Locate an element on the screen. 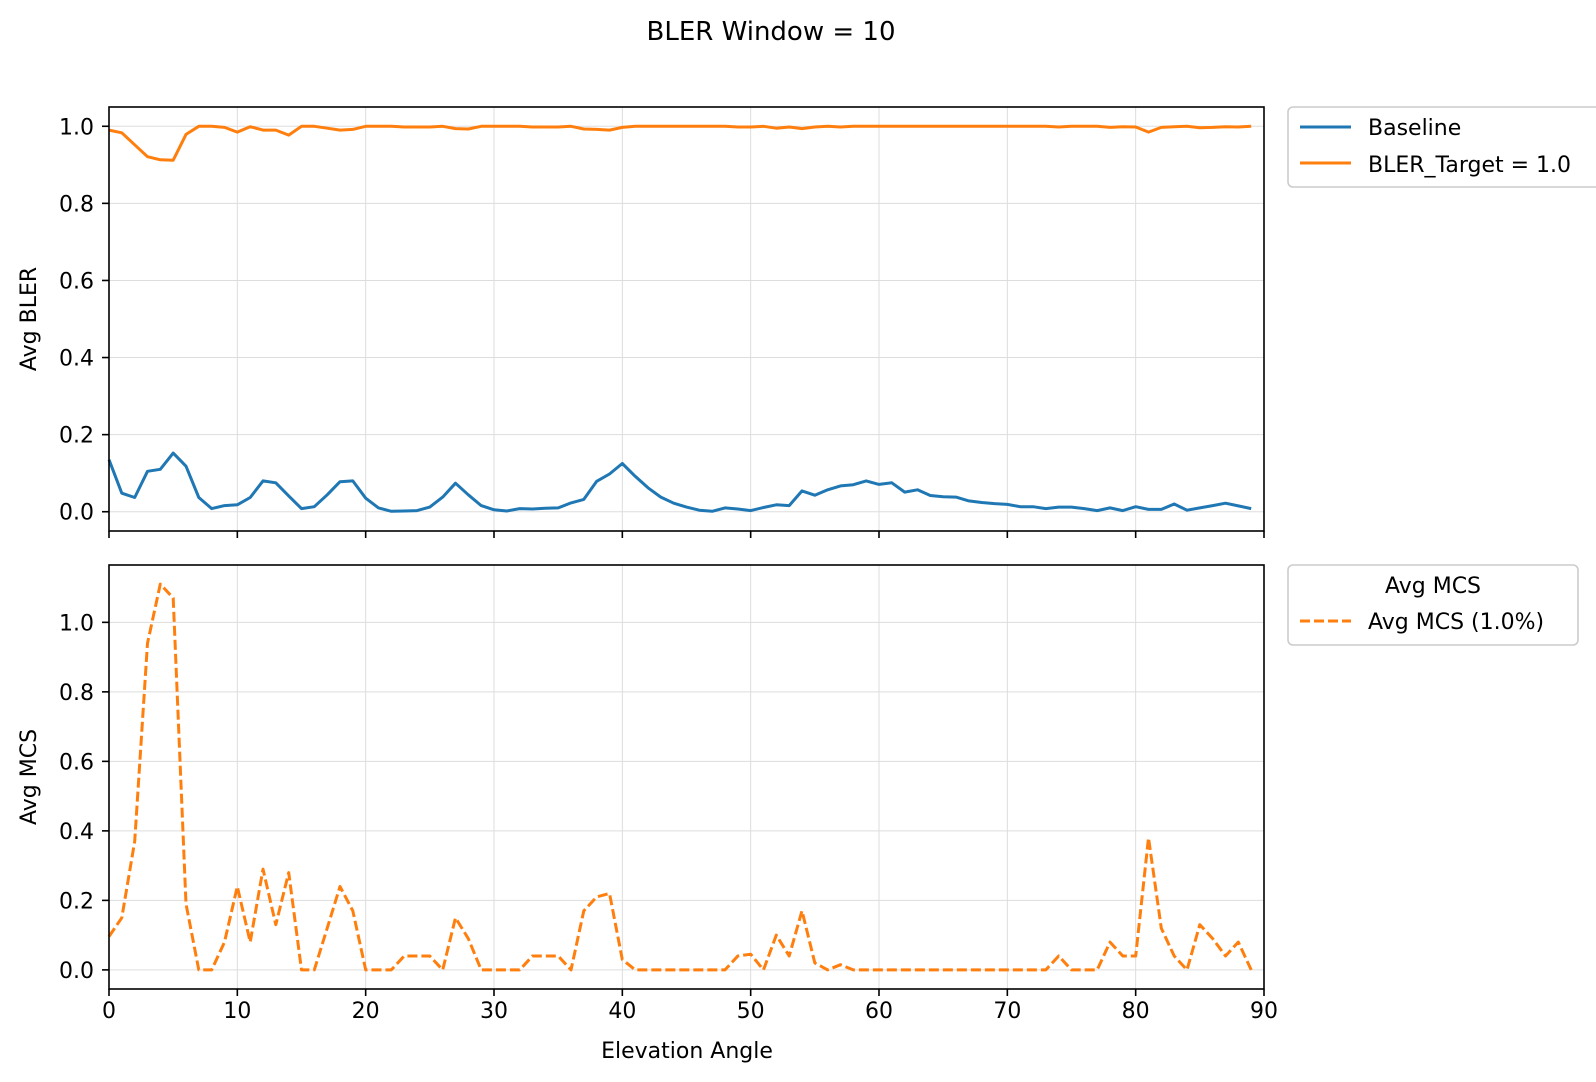 This screenshot has height=1082, width=1596. x-tick-label: 50 is located at coordinates (751, 1011).